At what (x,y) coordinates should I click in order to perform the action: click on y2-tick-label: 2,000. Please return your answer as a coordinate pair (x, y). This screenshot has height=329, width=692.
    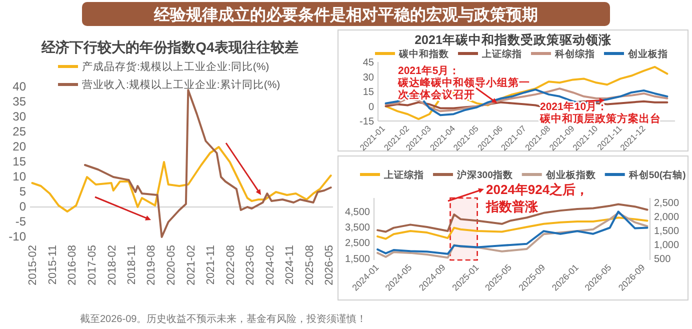
    Looking at the image, I should click on (667, 218).